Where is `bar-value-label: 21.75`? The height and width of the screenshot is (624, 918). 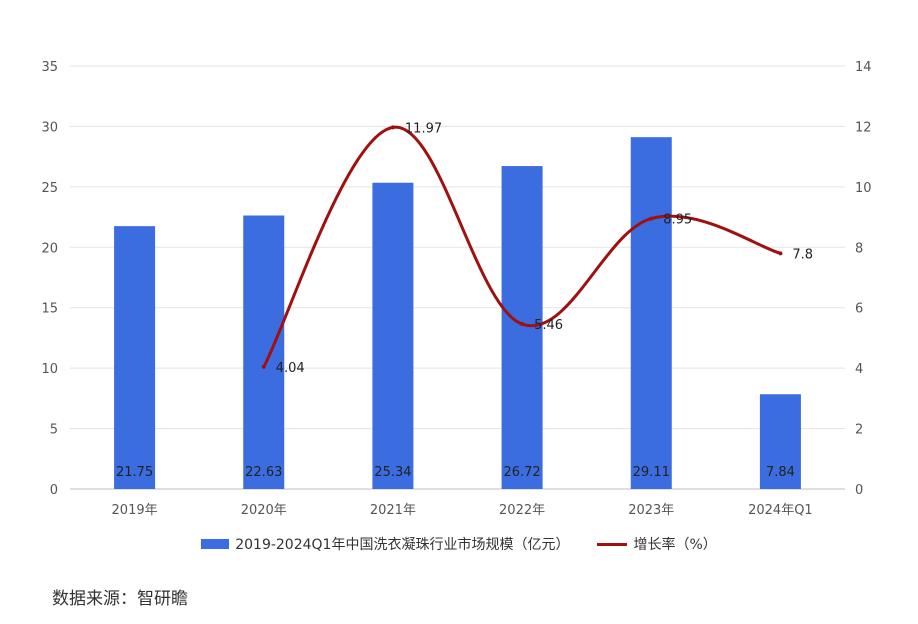
bar-value-label: 21.75 is located at coordinates (134, 472).